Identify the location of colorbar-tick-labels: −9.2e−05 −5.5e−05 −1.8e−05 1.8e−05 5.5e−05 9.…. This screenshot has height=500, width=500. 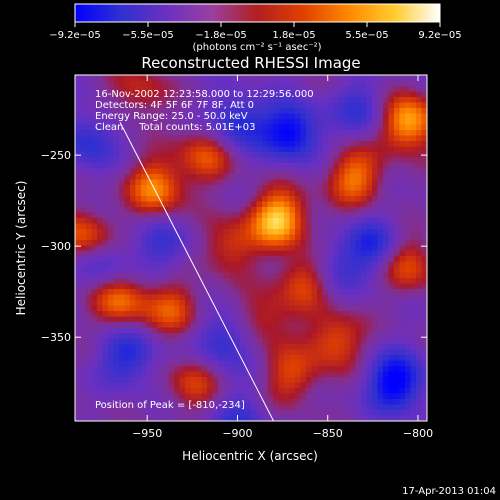
(255, 35).